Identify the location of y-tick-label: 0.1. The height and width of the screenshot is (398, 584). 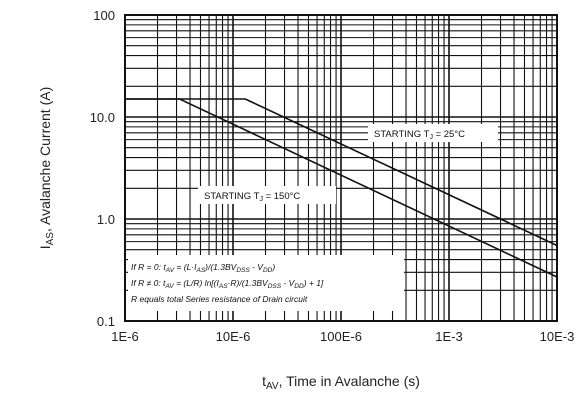
(106, 321).